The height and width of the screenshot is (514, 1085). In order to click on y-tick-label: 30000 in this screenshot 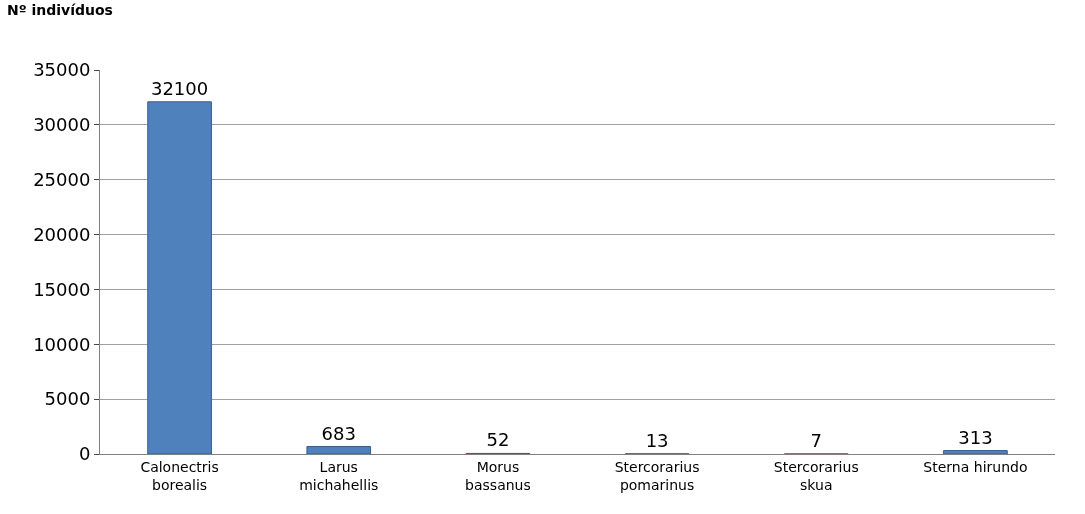, I will do `click(62, 125)`.